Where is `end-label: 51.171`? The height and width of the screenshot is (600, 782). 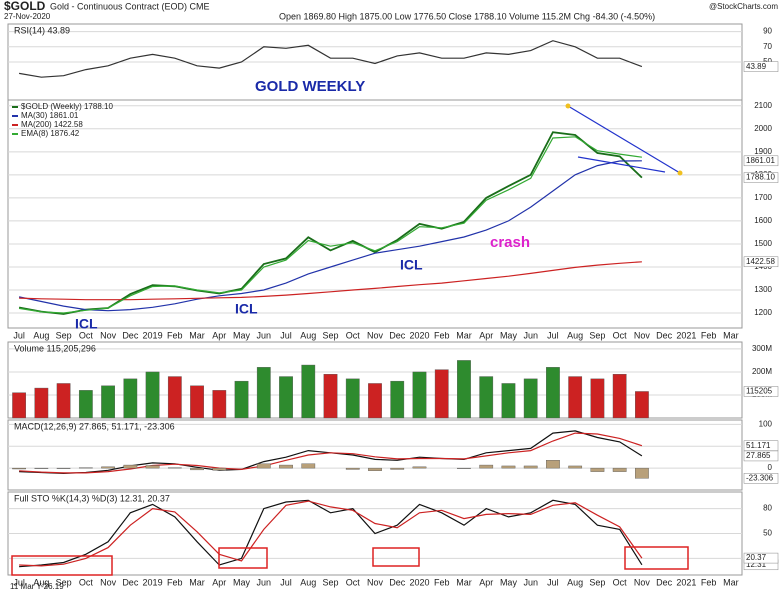
end-label: 51.171 is located at coordinates (758, 445).